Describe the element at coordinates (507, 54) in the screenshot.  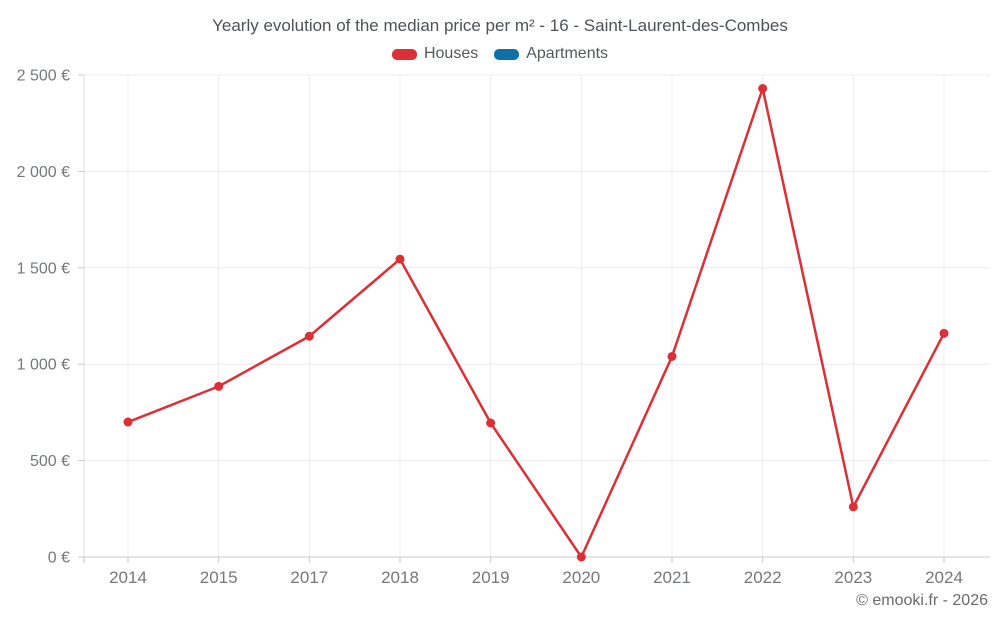
I see `apartments-series-swatch-icon` at that location.